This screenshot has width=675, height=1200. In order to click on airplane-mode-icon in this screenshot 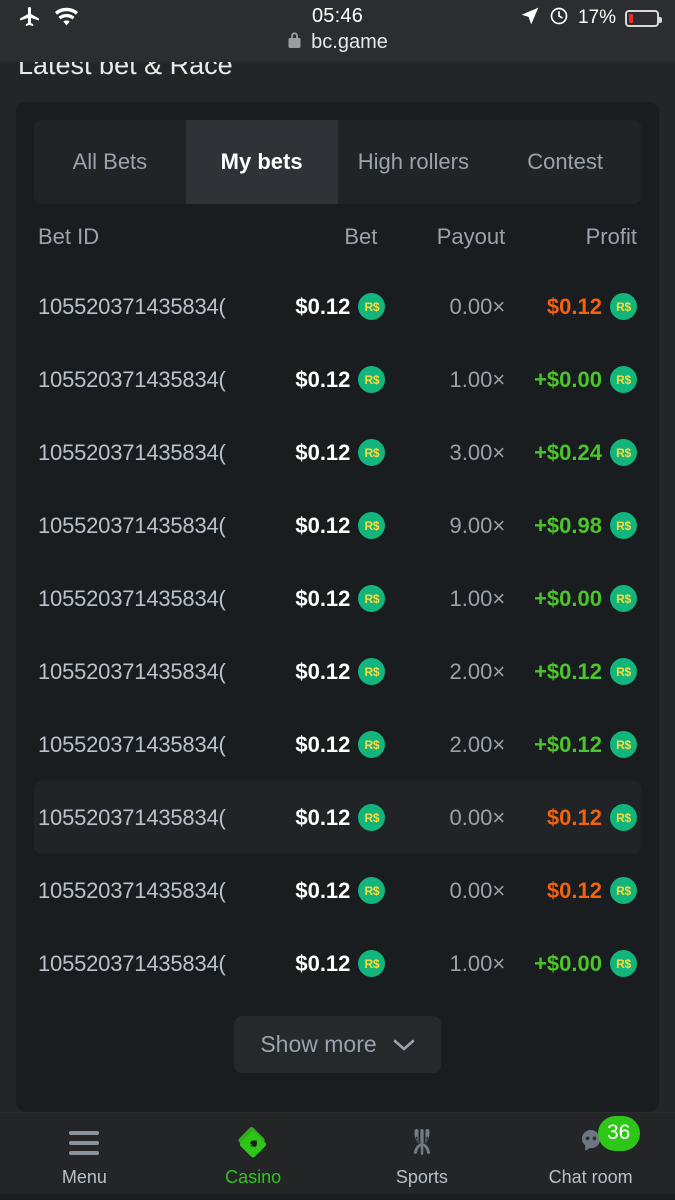, I will do `click(30, 19)`.